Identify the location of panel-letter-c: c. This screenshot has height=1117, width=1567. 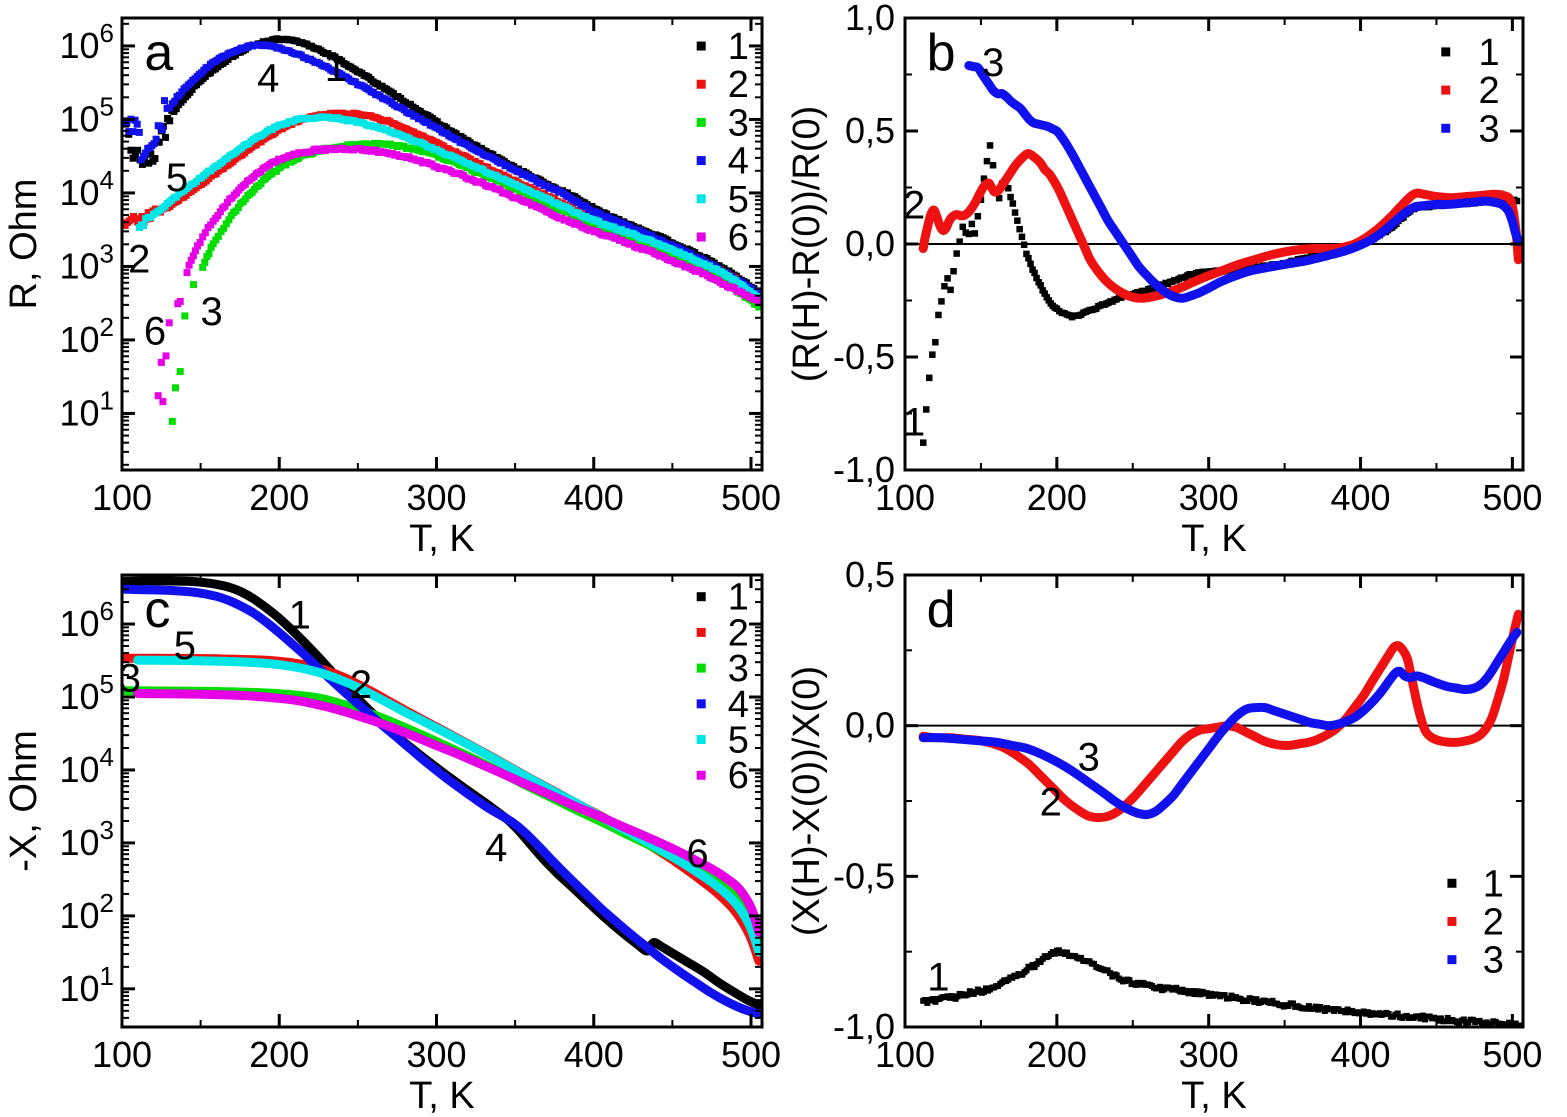
(157, 610).